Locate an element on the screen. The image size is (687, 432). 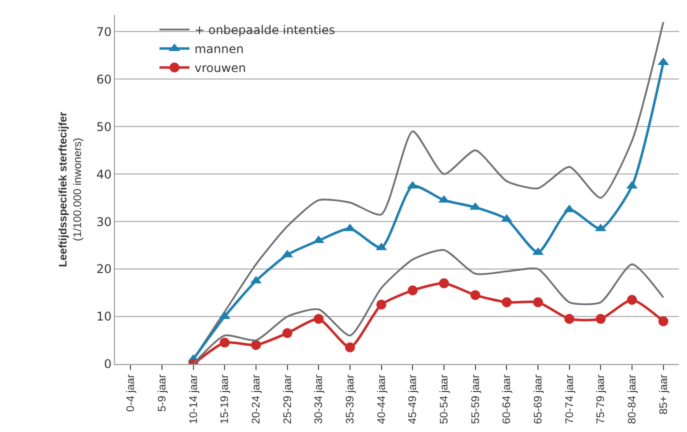
legend-label: + onbepaalde intenties is located at coordinates (265, 30).